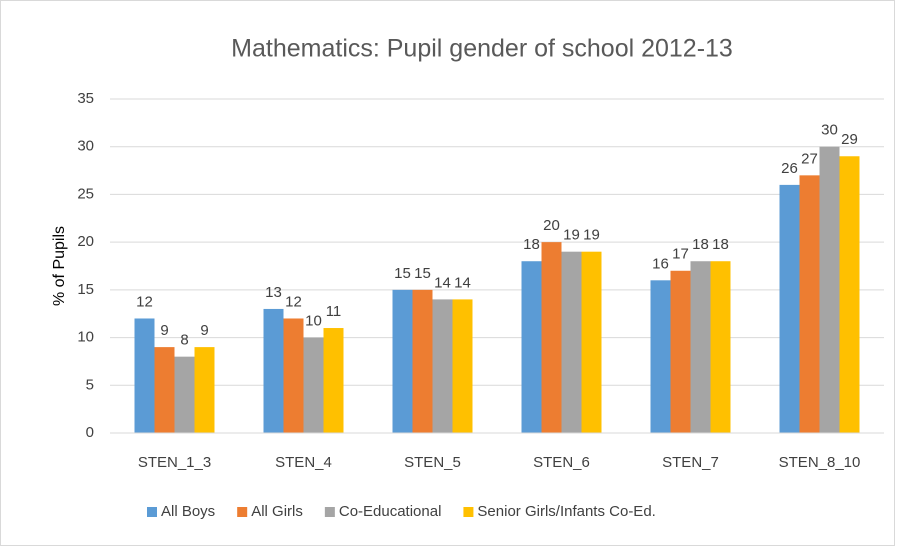 This screenshot has width=900, height=546. What do you see at coordinates (820, 462) in the screenshot?
I see `x-tick-label: STEN_8_10` at bounding box center [820, 462].